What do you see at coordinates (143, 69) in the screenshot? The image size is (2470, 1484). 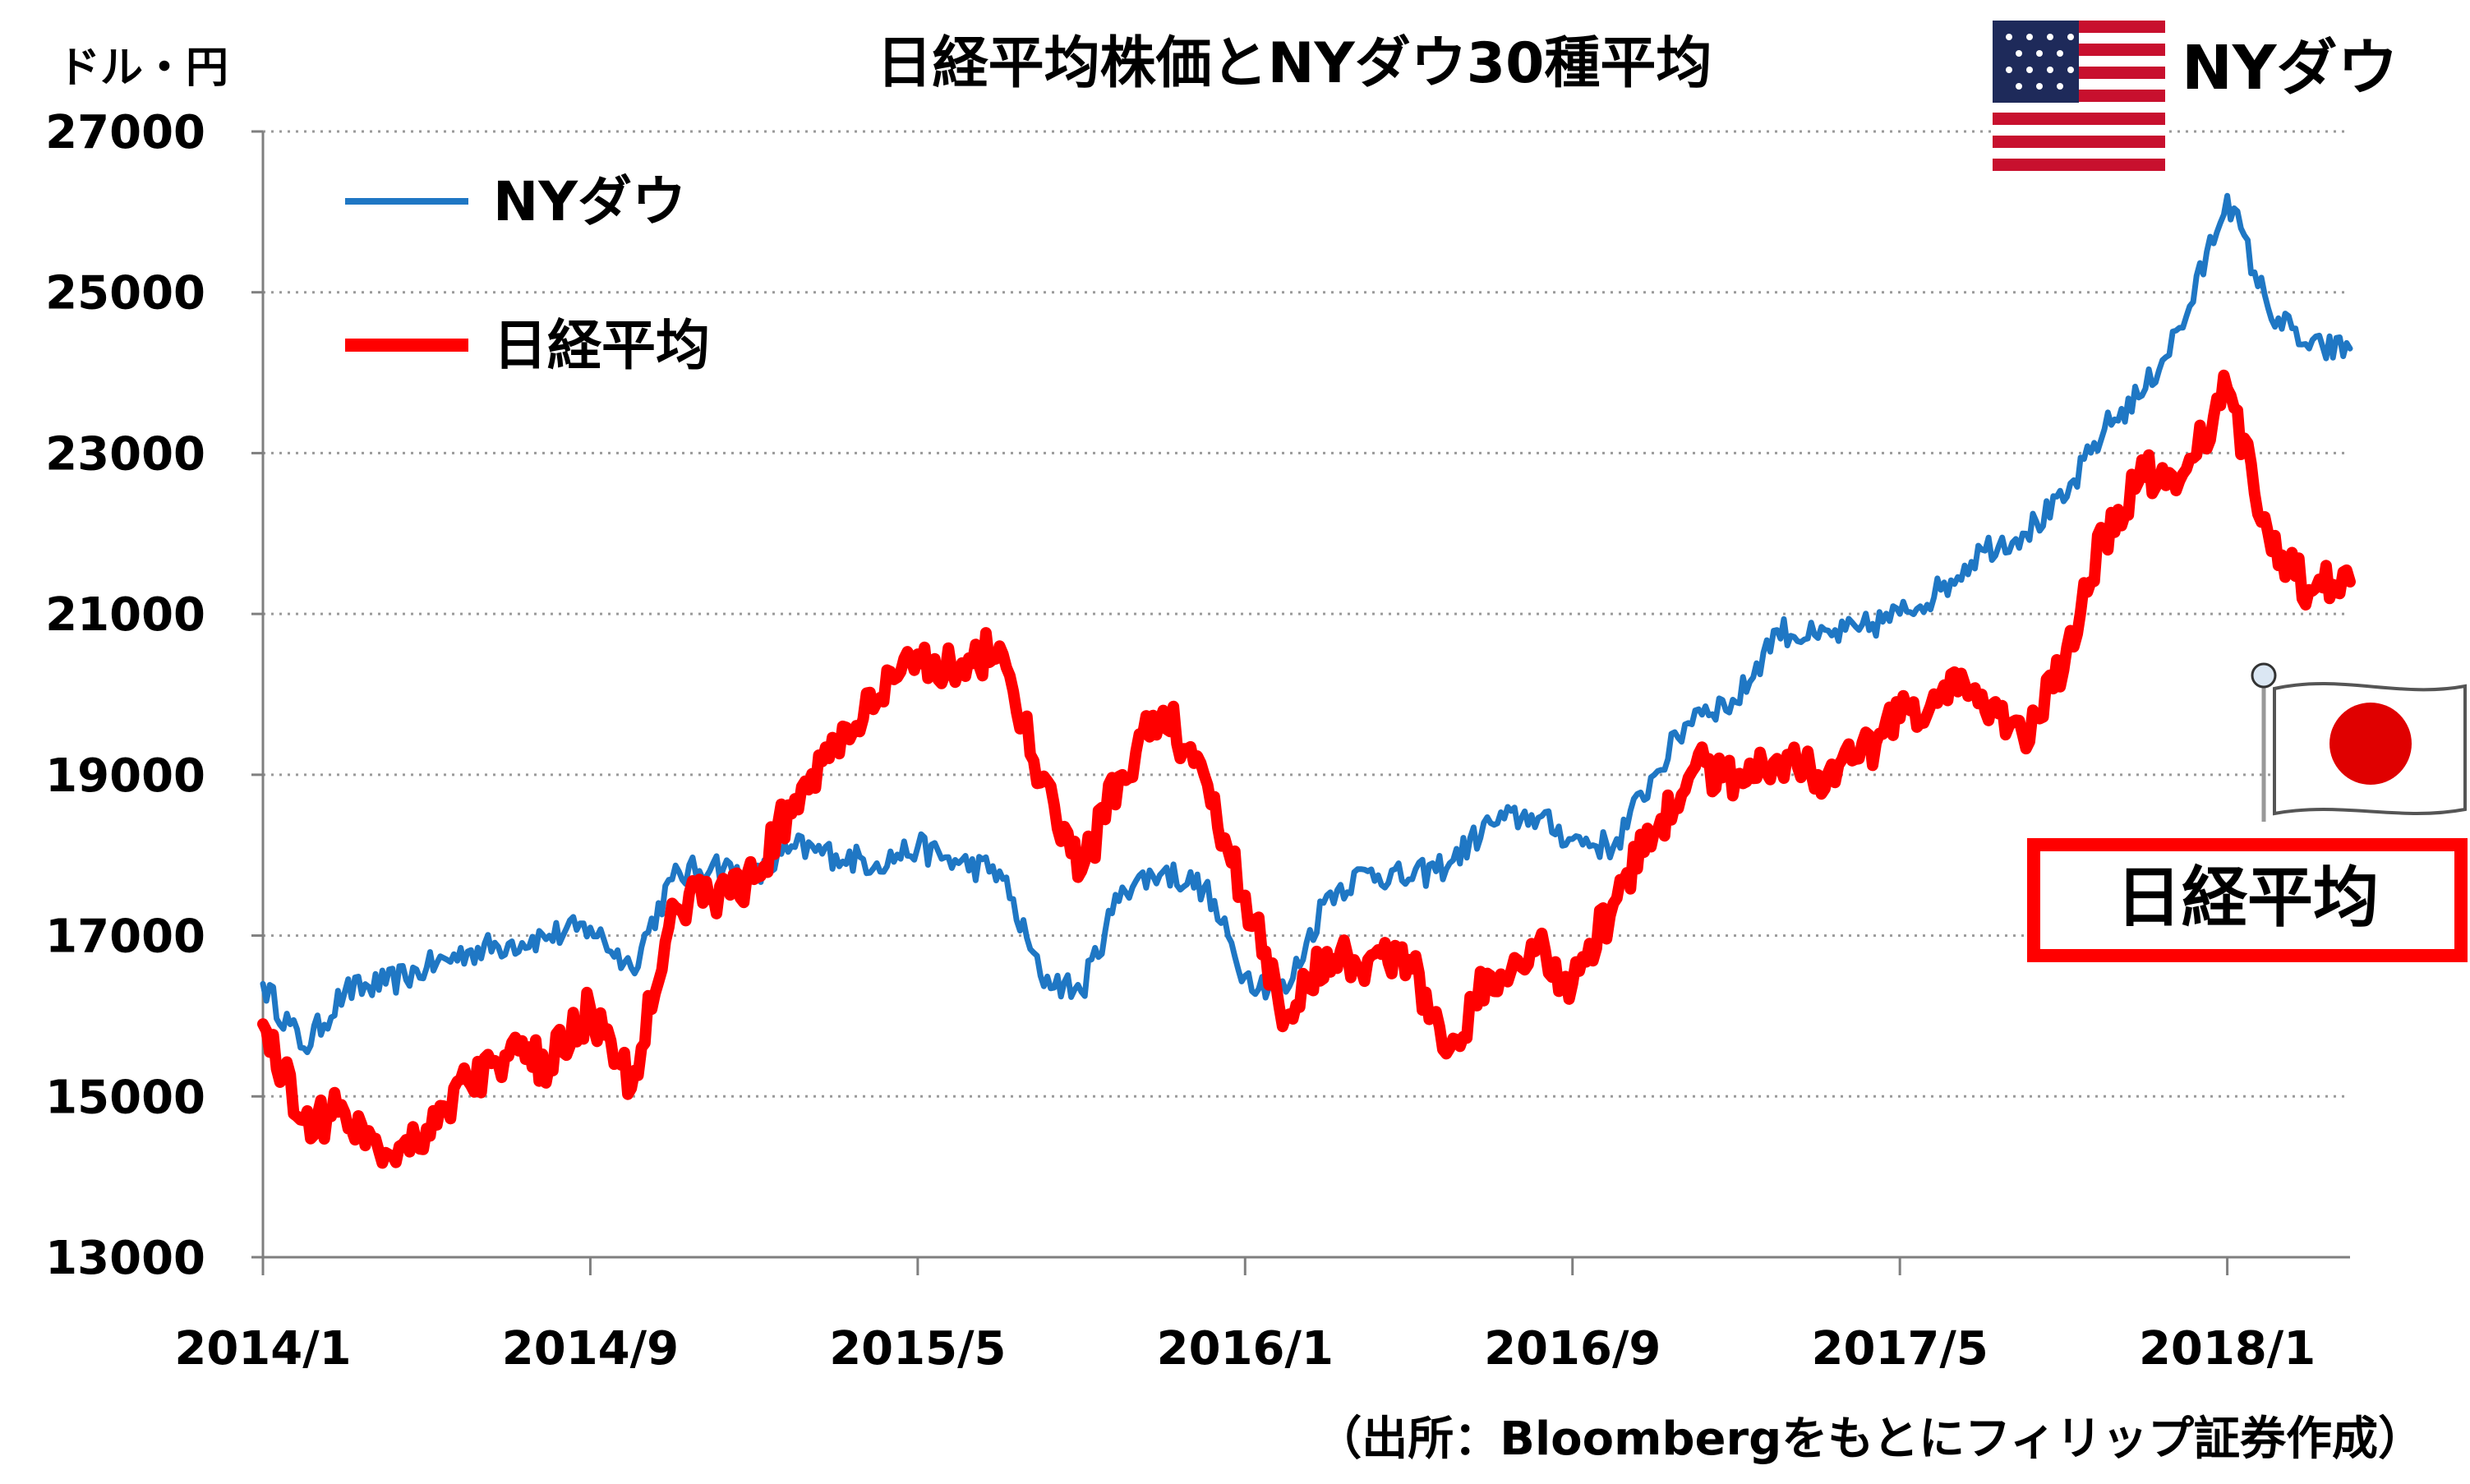 I see `y-axis-label: ドル・円` at bounding box center [143, 69].